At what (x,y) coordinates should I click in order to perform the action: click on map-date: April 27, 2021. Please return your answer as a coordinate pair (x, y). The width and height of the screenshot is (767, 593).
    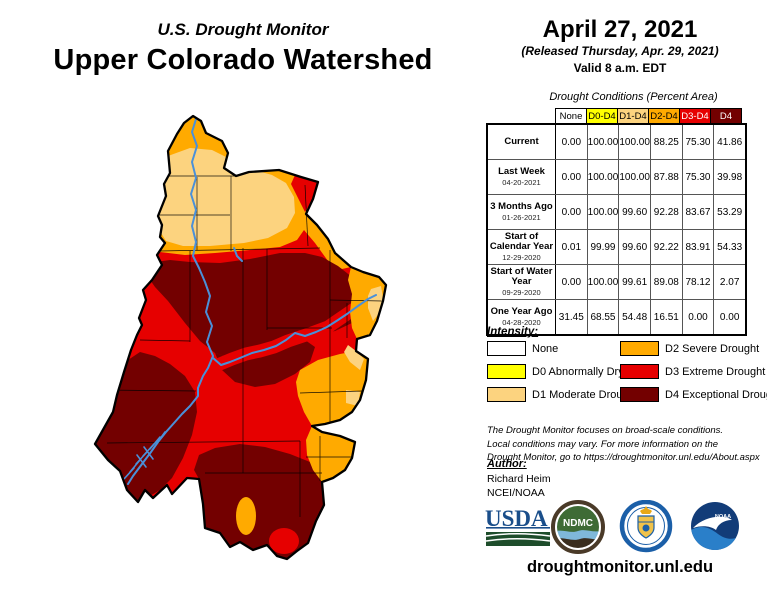
    Looking at the image, I should click on (620, 29).